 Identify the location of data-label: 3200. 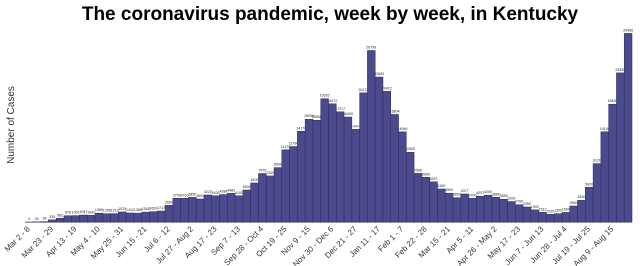
(511, 199).